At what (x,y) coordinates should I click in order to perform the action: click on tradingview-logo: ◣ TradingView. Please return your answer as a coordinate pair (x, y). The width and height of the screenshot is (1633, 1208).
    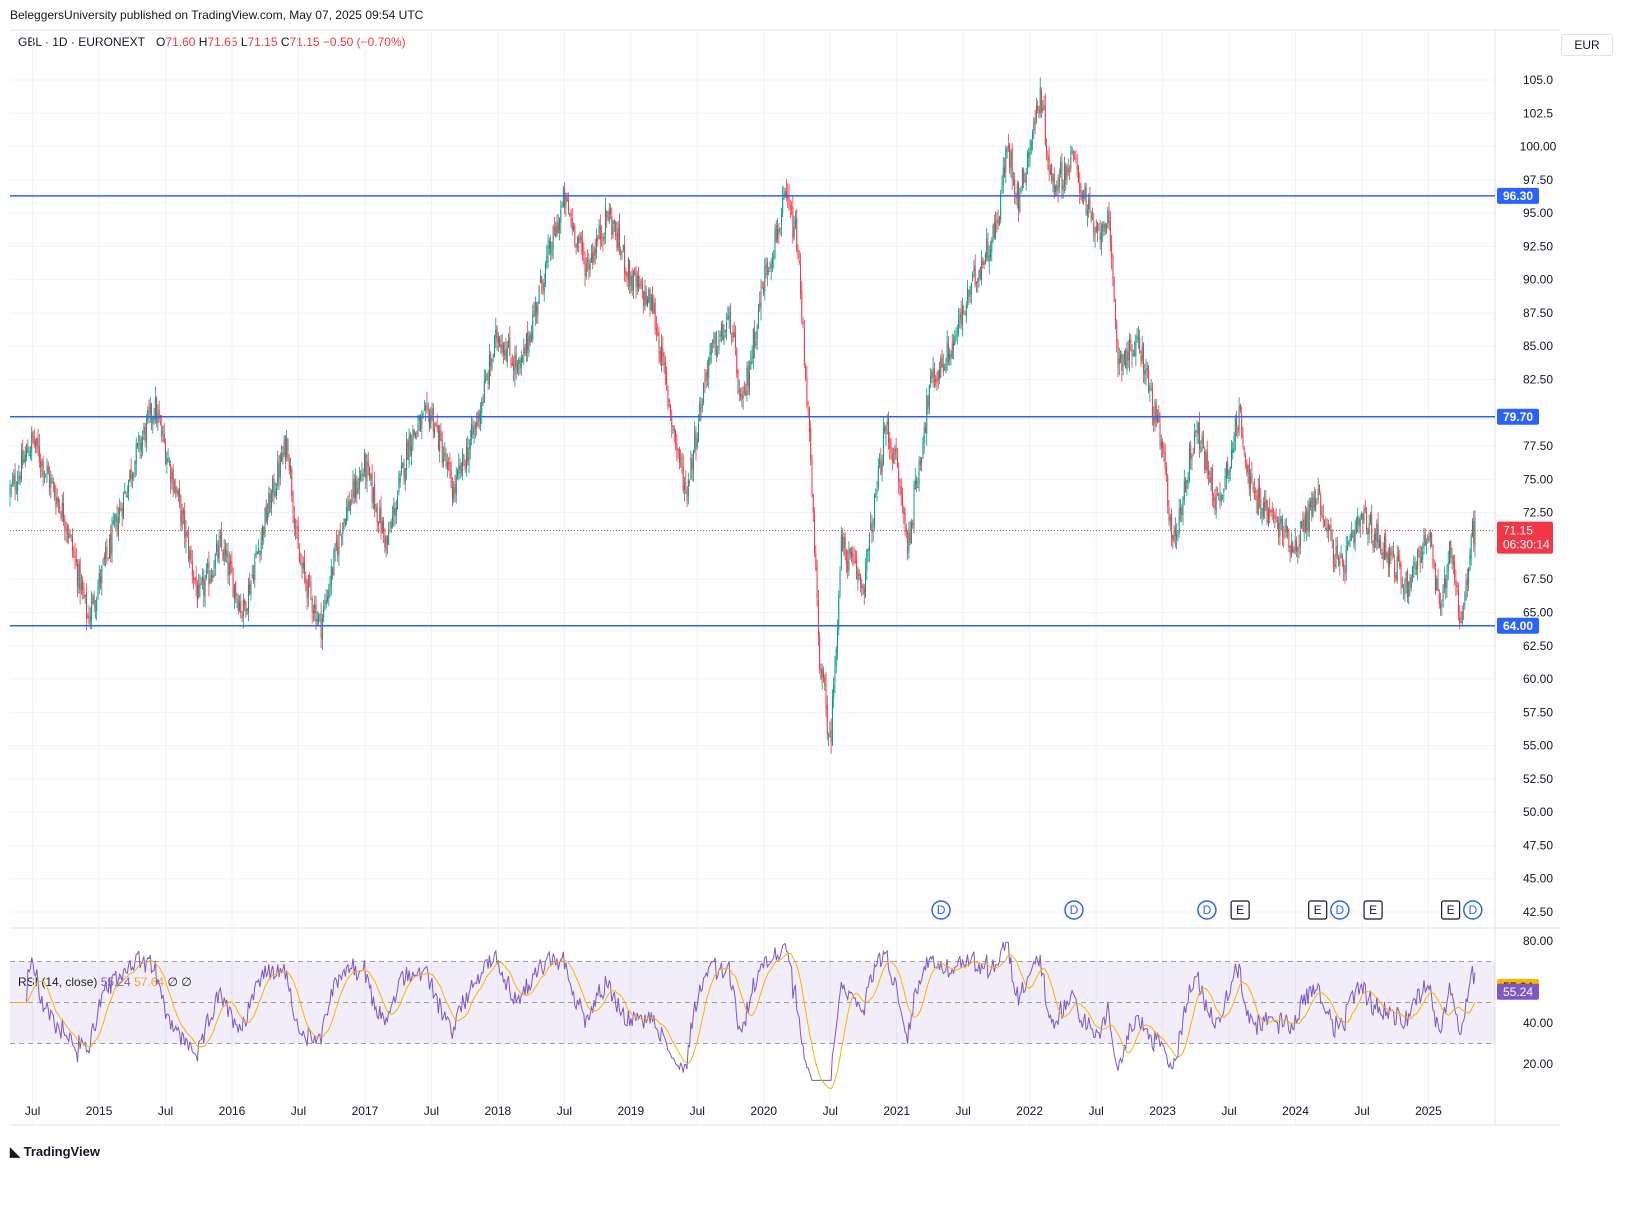
    Looking at the image, I should click on (55, 1152).